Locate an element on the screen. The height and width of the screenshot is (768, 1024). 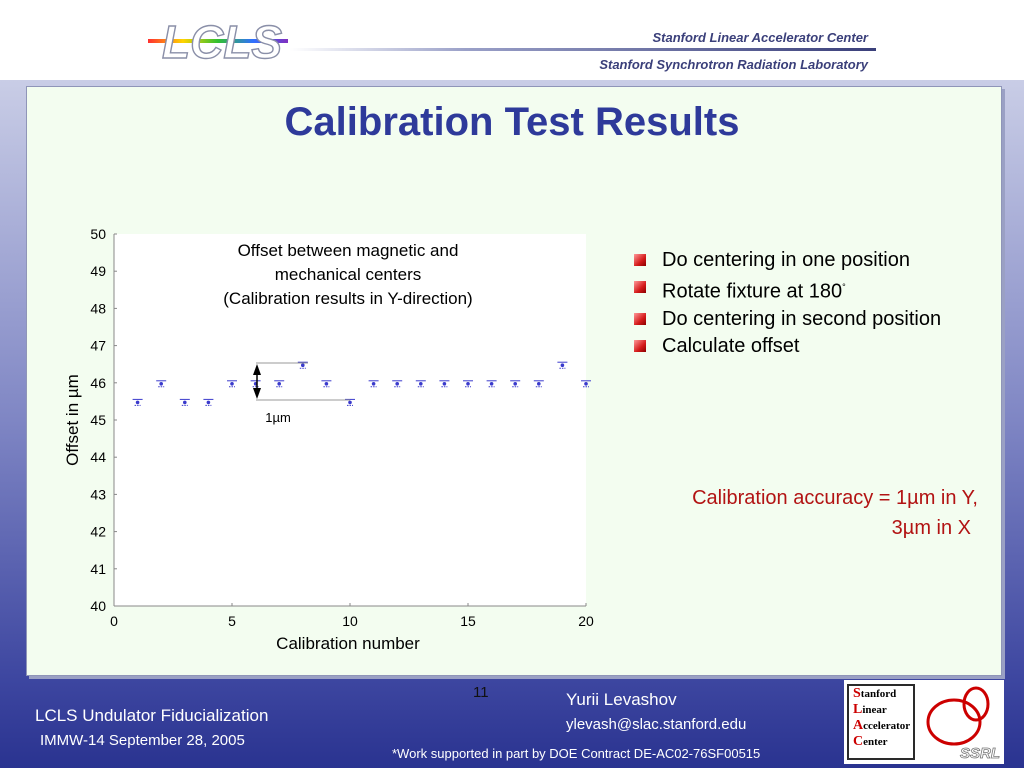
svg-text: LCLS is located at coordinates (222, 42).